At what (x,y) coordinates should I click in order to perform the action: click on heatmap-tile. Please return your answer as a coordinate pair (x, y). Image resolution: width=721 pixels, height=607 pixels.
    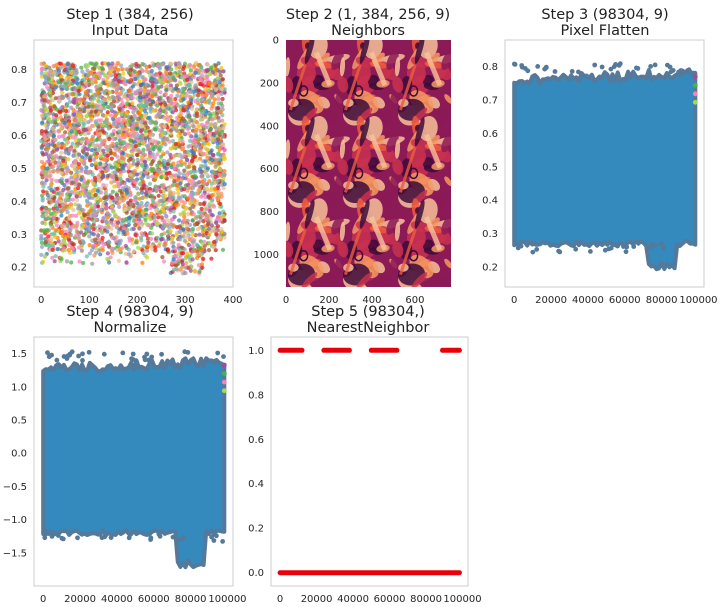
    Looking at the image, I should click on (370, 242).